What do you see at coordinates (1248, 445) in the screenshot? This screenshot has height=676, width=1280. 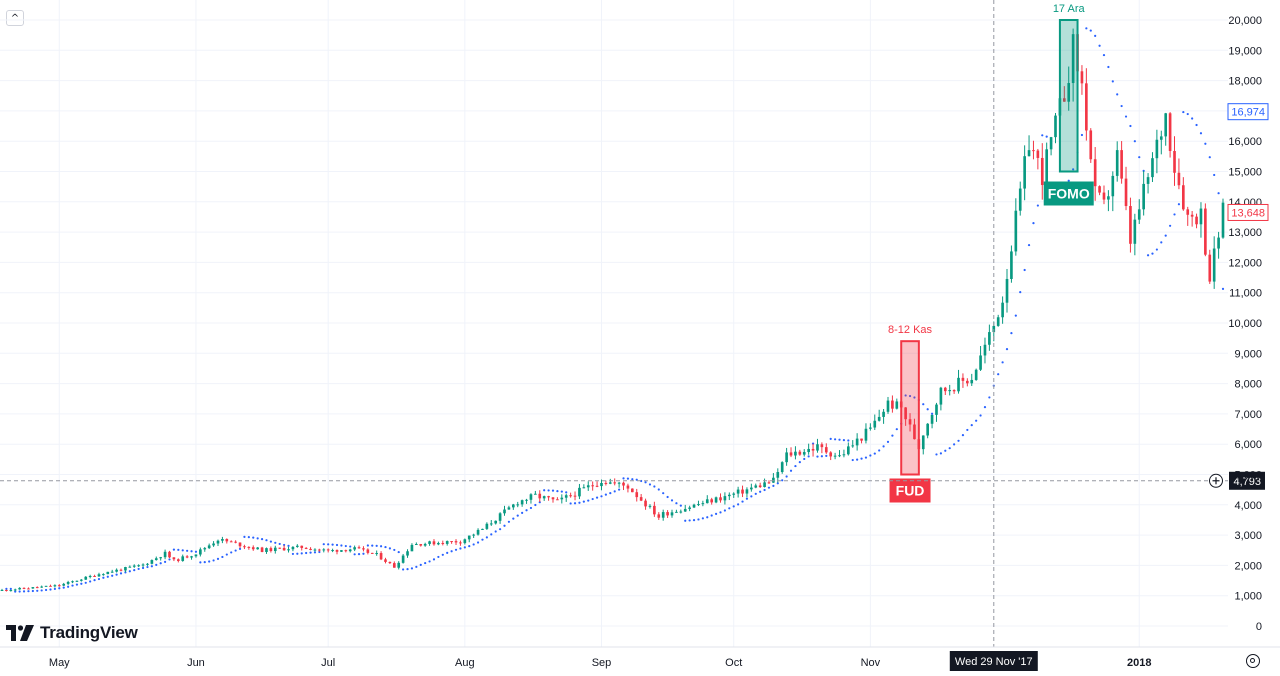 I see `y-tick-label: 6,000` at bounding box center [1248, 445].